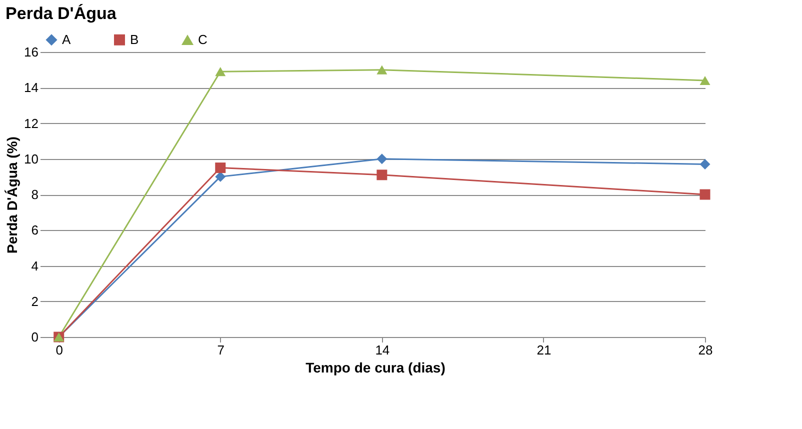 The width and height of the screenshot is (802, 429). What do you see at coordinates (31, 52) in the screenshot?
I see `y-tick-label: 16` at bounding box center [31, 52].